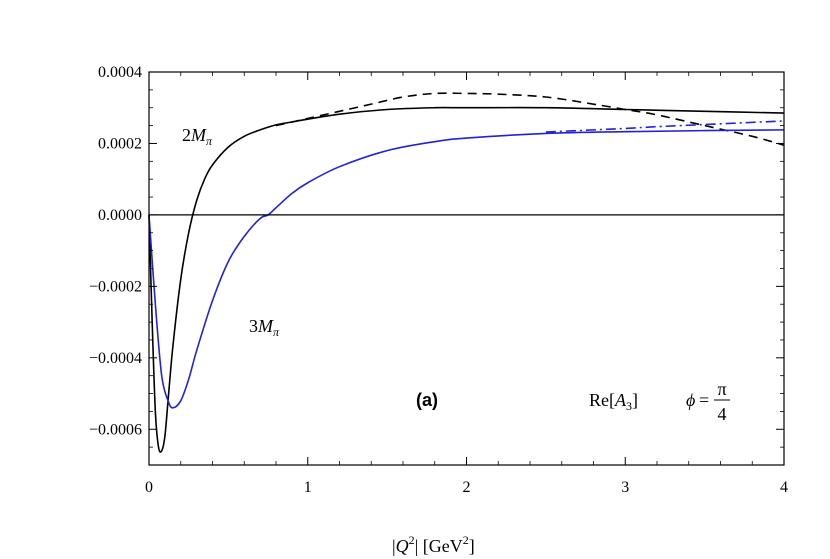  I want to click on y-tick-label: −0.0006, so click(115, 429).